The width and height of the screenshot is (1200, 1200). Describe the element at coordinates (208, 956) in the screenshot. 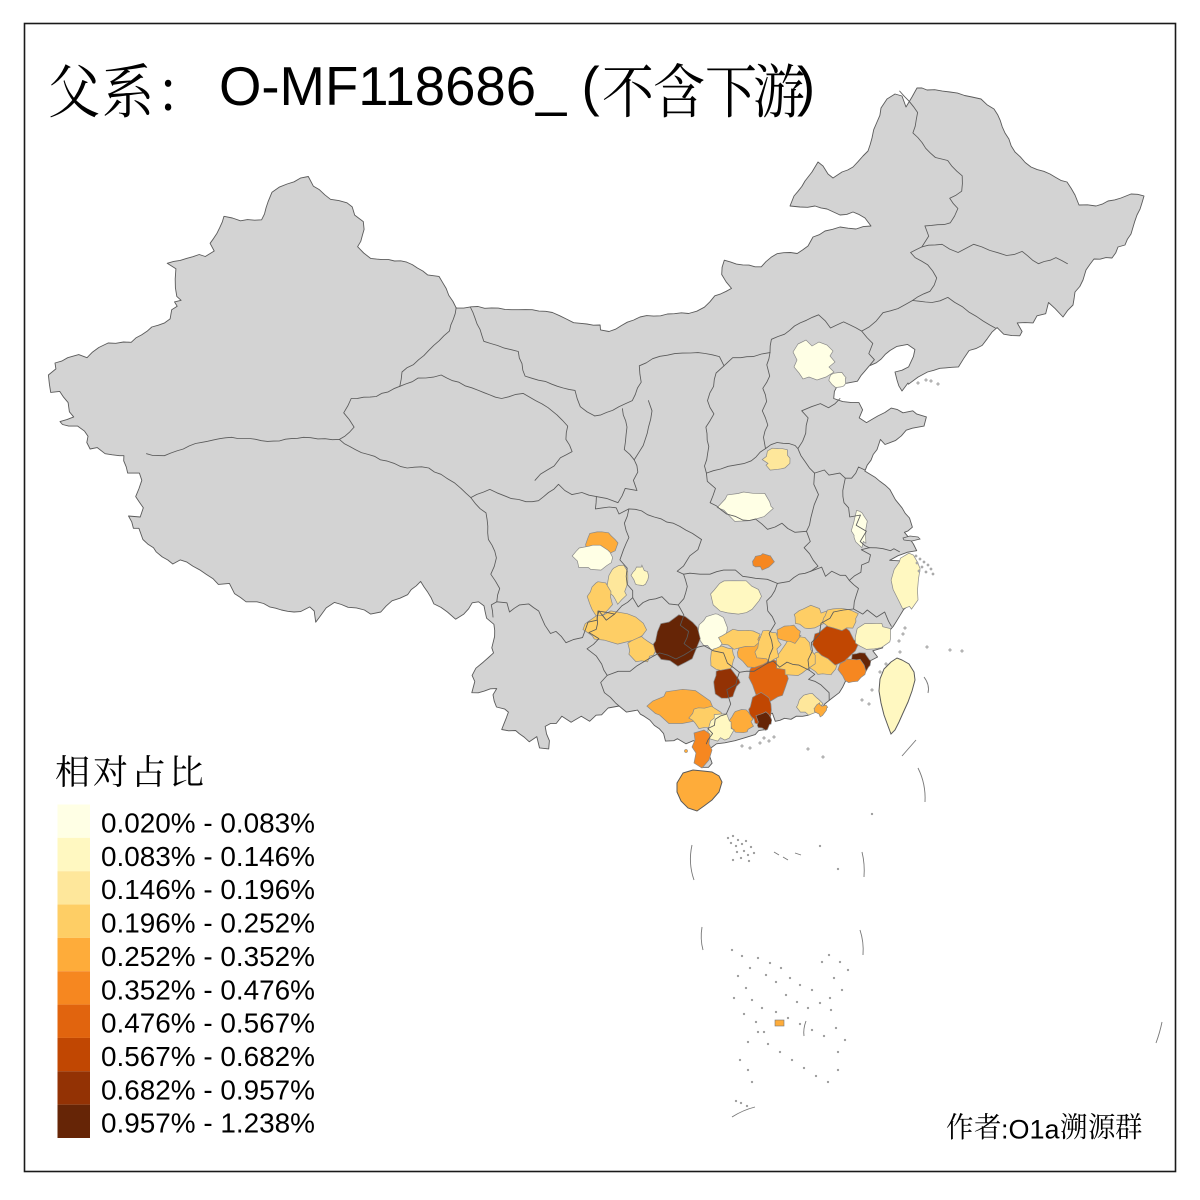

I see `svg-text: 0.252% - 0.352%` at that location.